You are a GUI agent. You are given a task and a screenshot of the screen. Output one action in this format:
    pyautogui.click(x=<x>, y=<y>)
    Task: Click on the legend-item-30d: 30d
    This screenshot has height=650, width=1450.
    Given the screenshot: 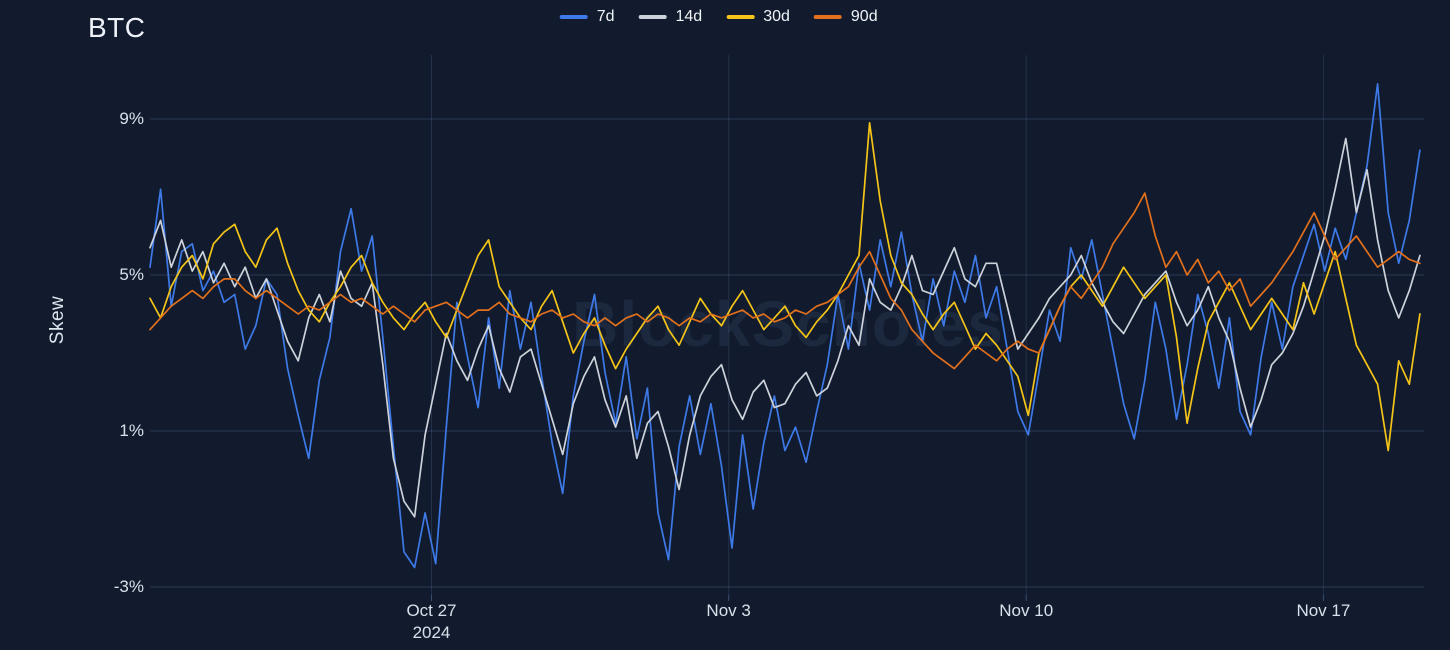 What is the action you would take?
    pyautogui.click(x=758, y=17)
    